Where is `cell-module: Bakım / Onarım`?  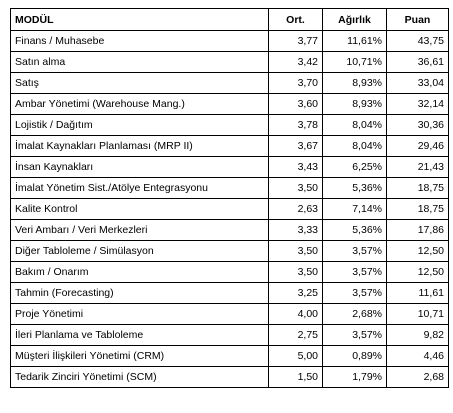 cell-module: Bakım / Onarım is located at coordinates (139, 272).